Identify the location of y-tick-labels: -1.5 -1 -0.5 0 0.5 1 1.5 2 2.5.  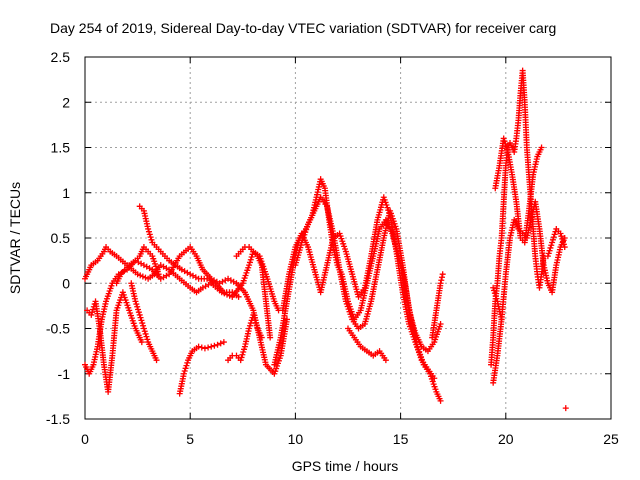
(58, 238).